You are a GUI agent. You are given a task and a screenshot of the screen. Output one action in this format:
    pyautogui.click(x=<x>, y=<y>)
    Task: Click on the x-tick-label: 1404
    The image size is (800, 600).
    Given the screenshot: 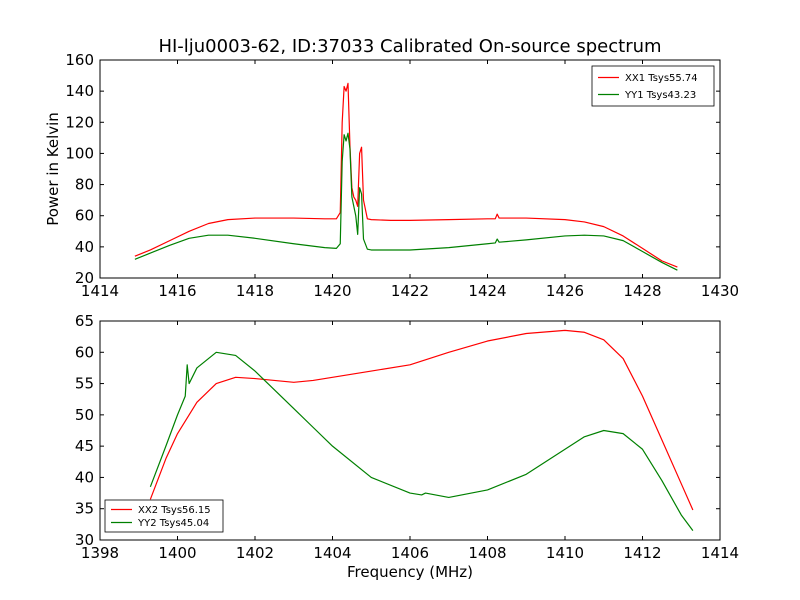 What is the action you would take?
    pyautogui.click(x=332, y=553)
    